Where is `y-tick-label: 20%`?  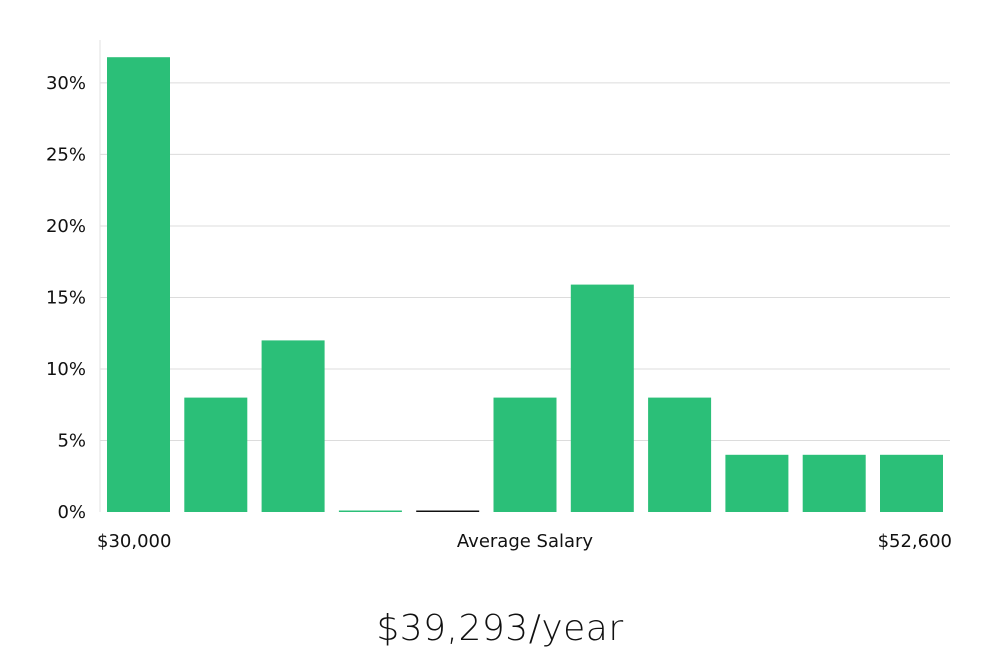 y-tick-label: 20% is located at coordinates (66, 226).